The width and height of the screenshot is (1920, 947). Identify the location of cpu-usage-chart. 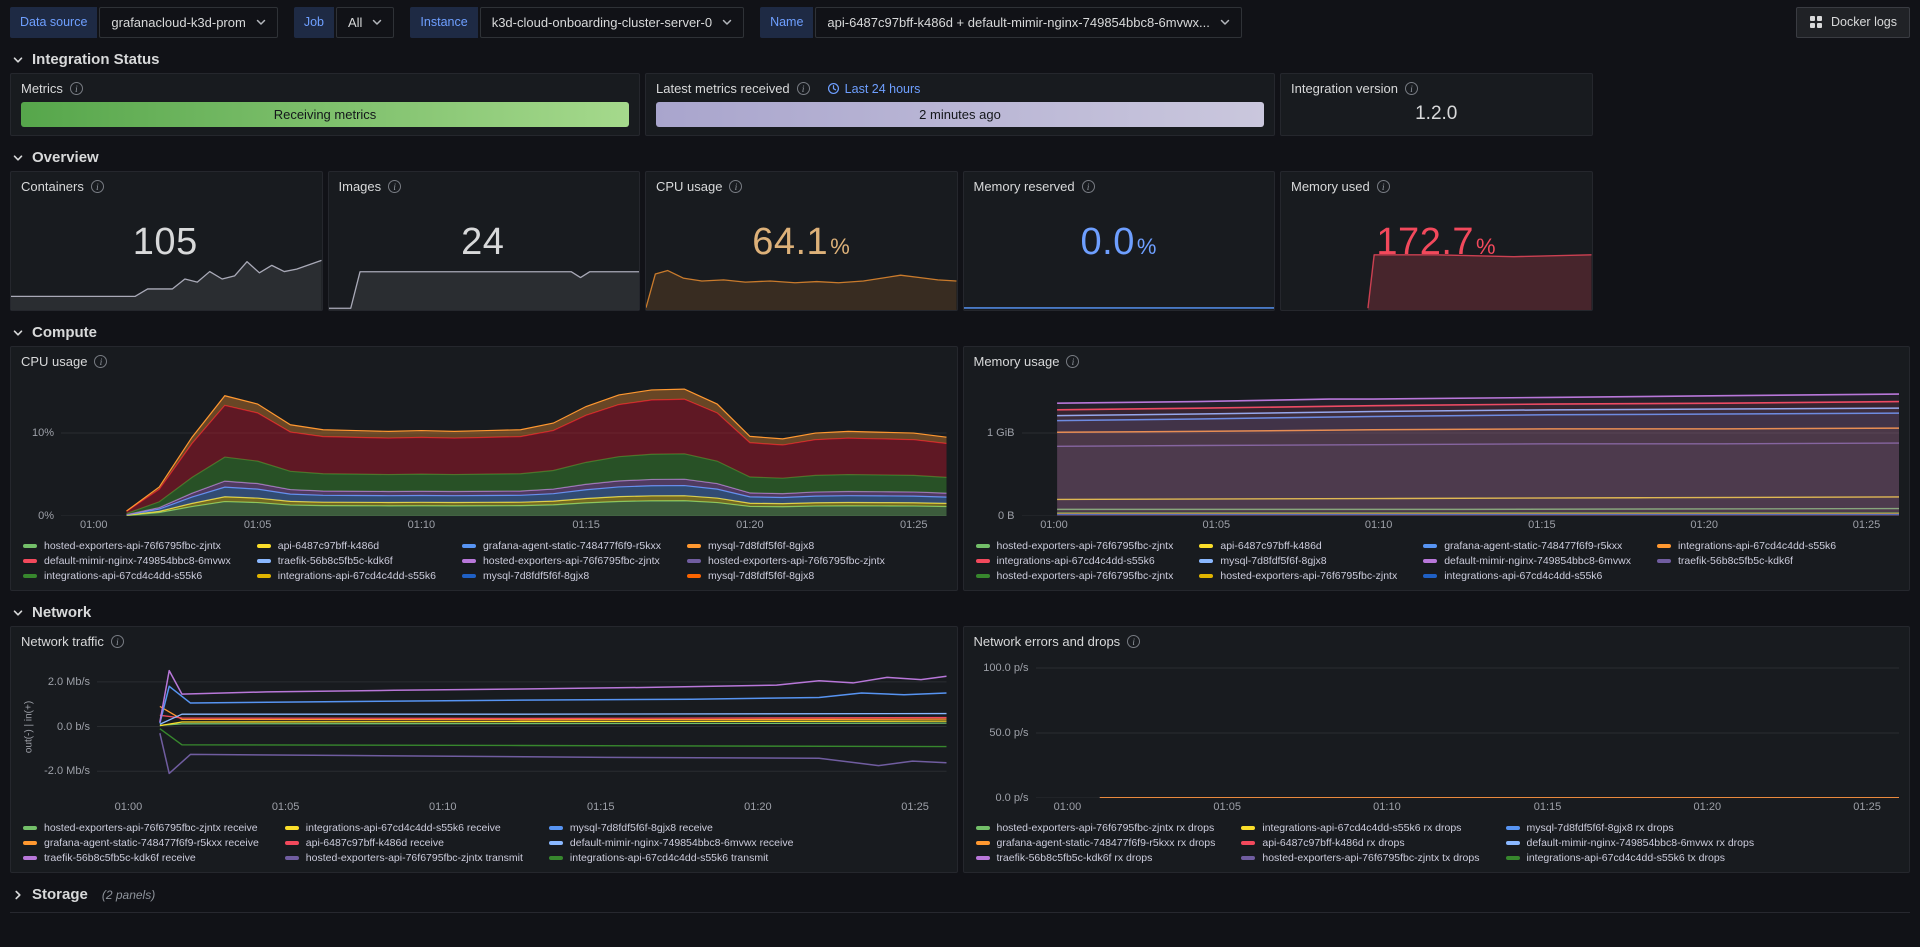
(504, 445).